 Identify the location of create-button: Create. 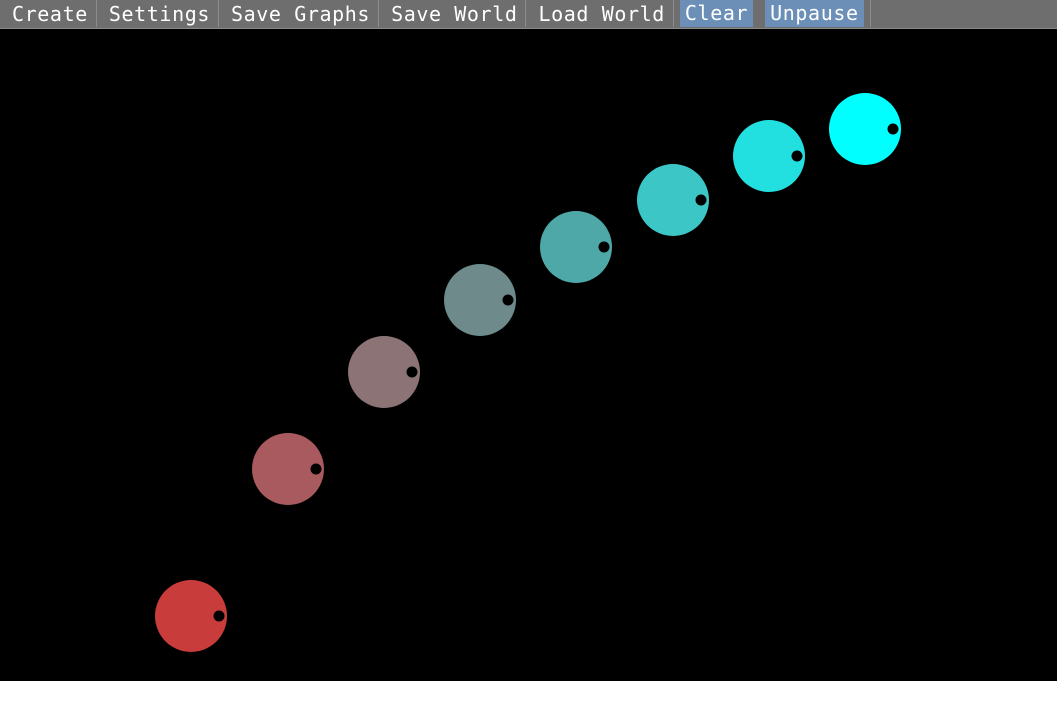
(48, 13).